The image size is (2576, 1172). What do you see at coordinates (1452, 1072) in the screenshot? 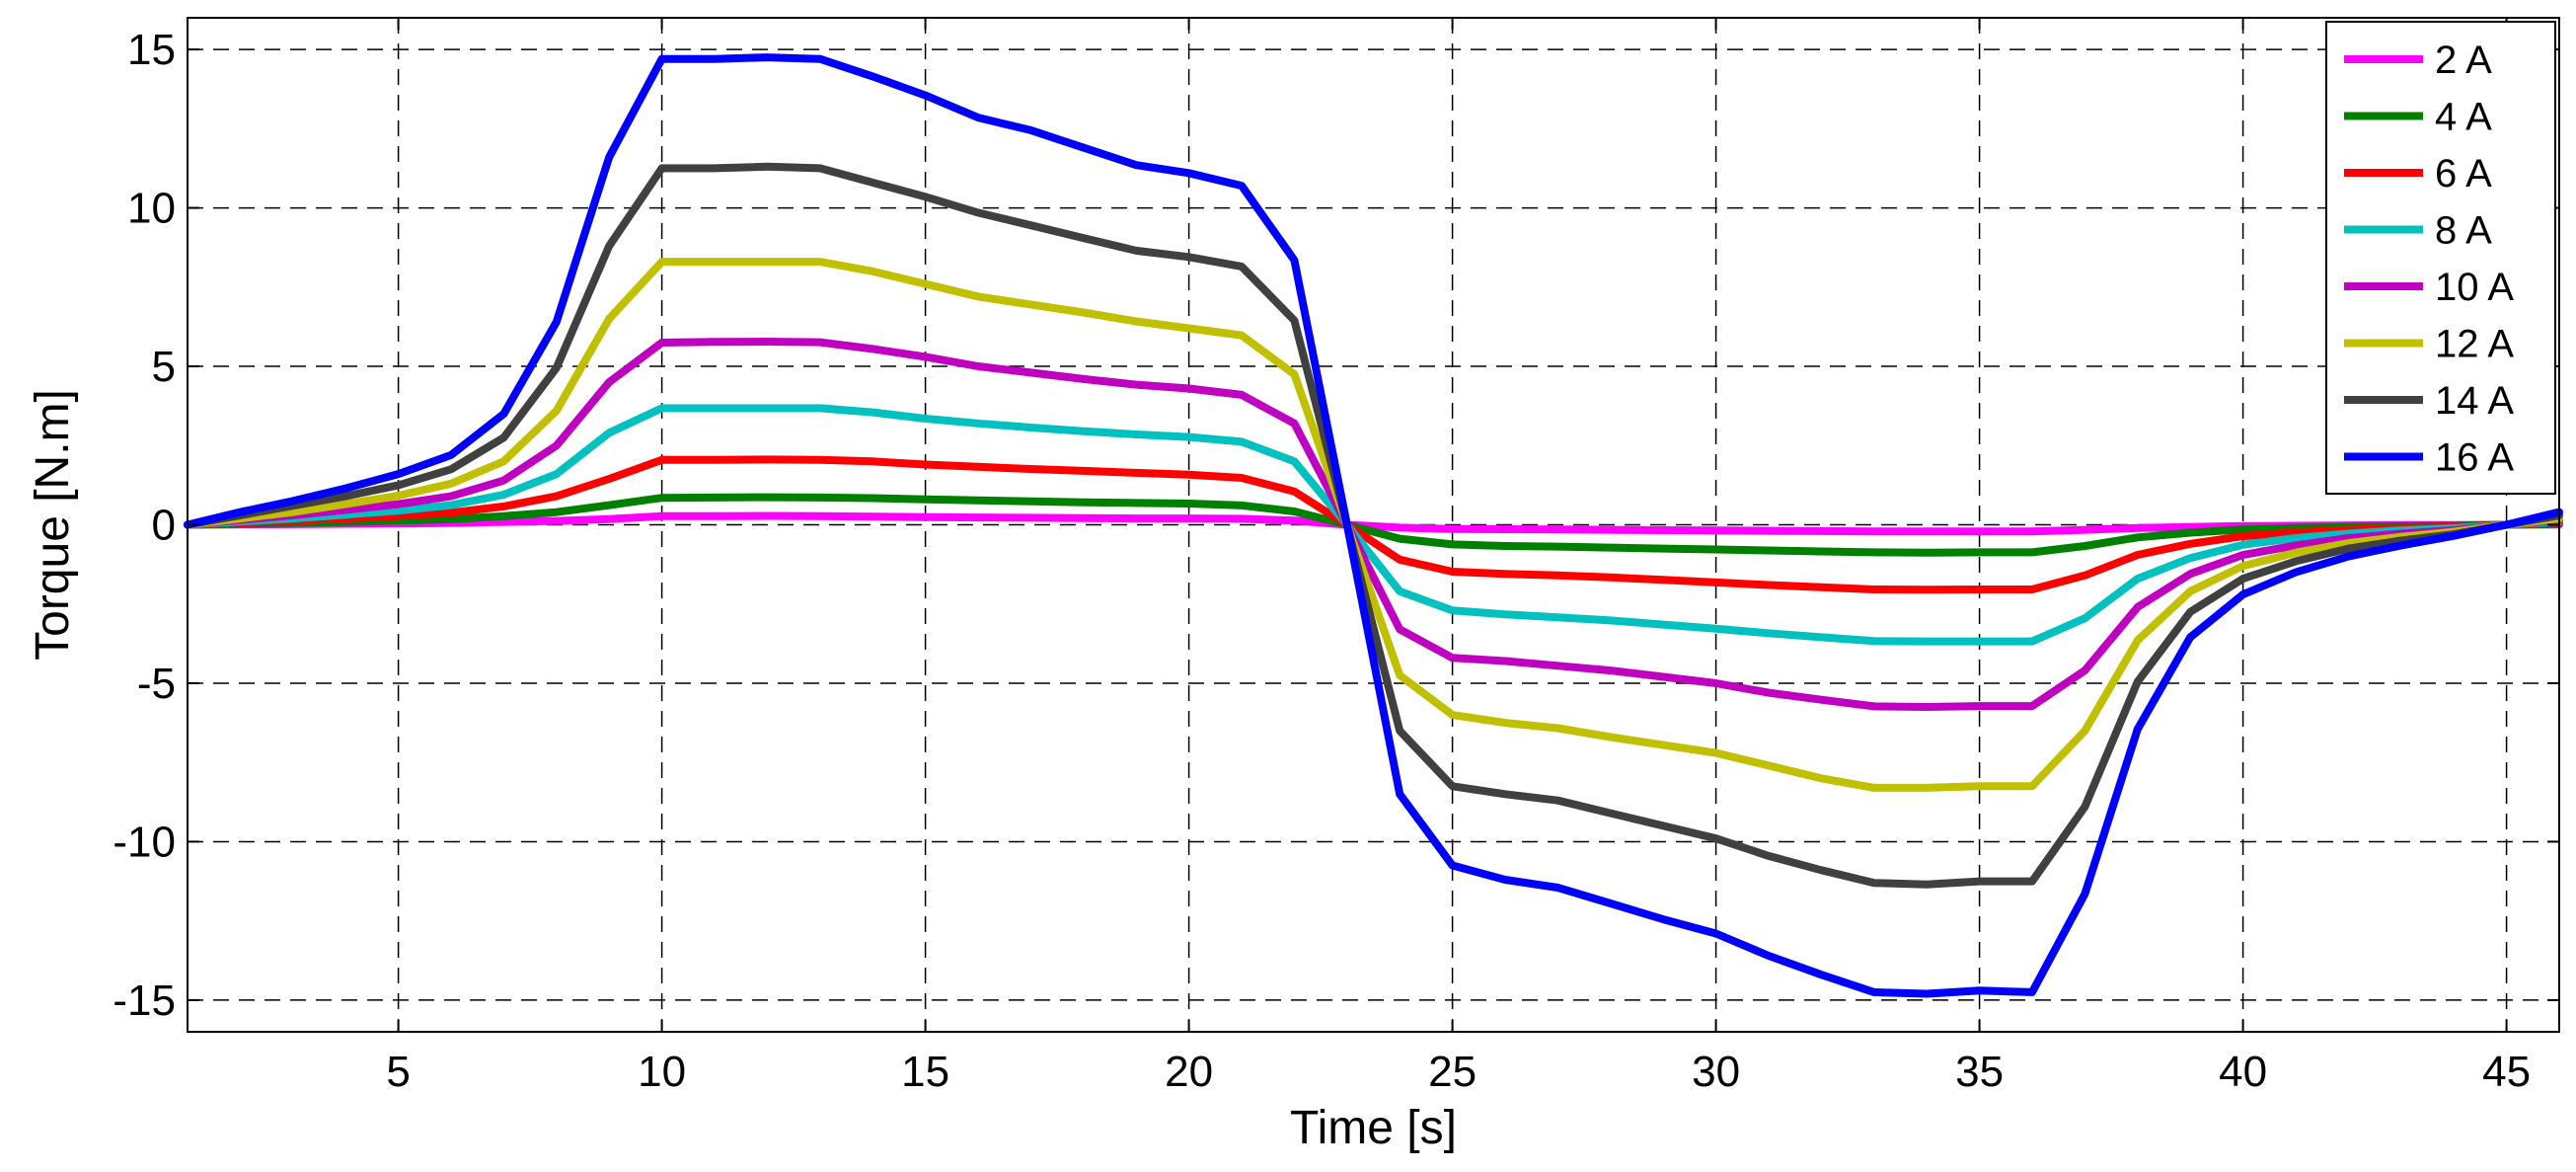
I see `x-tick-label: 25` at bounding box center [1452, 1072].